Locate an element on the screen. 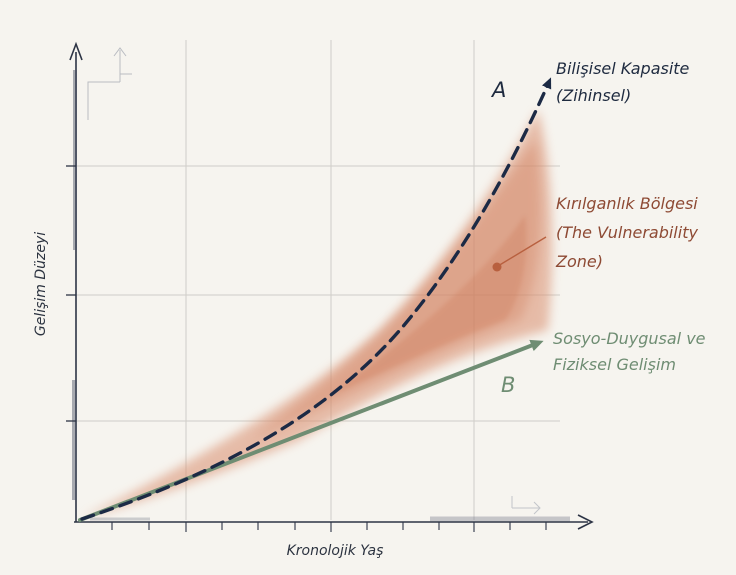 This screenshot has width=736, height=575. zone-pointer is located at coordinates (519, 254).